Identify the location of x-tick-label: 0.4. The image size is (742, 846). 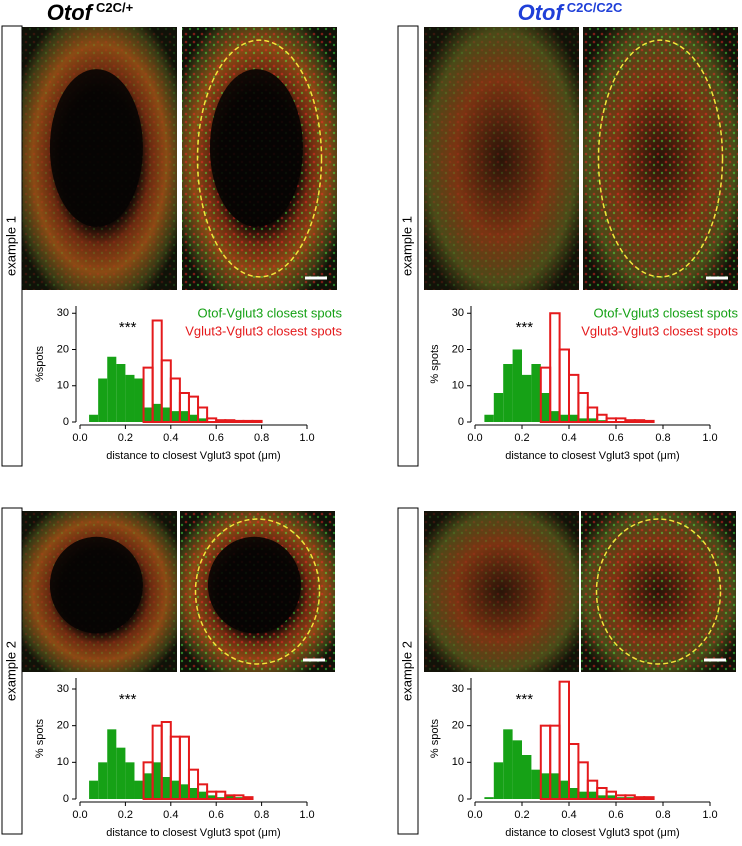
(568, 438).